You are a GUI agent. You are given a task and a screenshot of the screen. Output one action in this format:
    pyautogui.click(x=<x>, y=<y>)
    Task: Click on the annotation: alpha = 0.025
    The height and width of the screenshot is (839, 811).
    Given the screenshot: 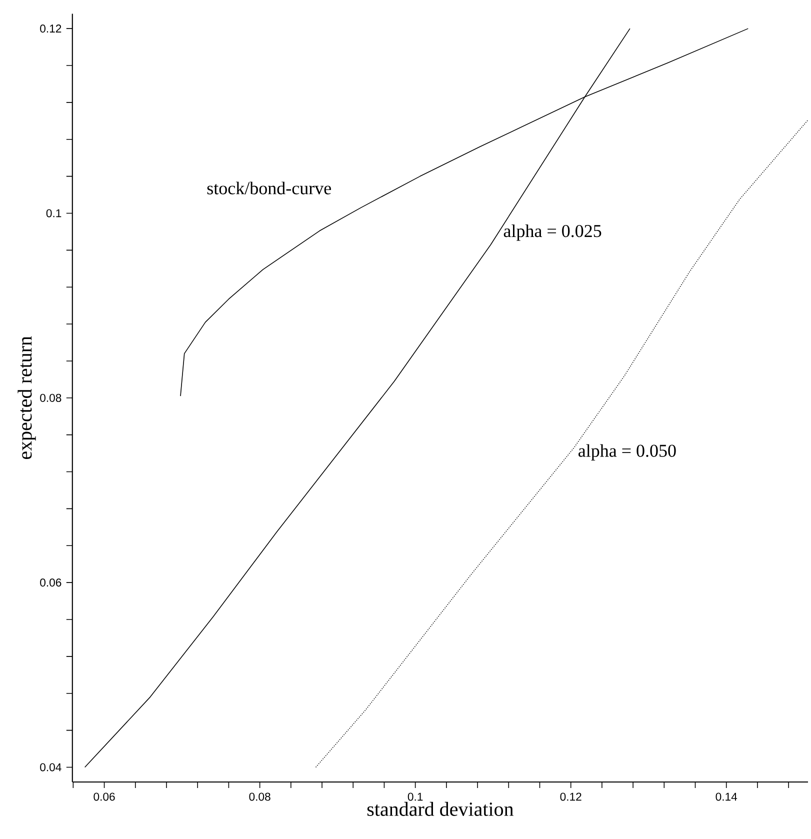 What is the action you would take?
    pyautogui.click(x=553, y=232)
    